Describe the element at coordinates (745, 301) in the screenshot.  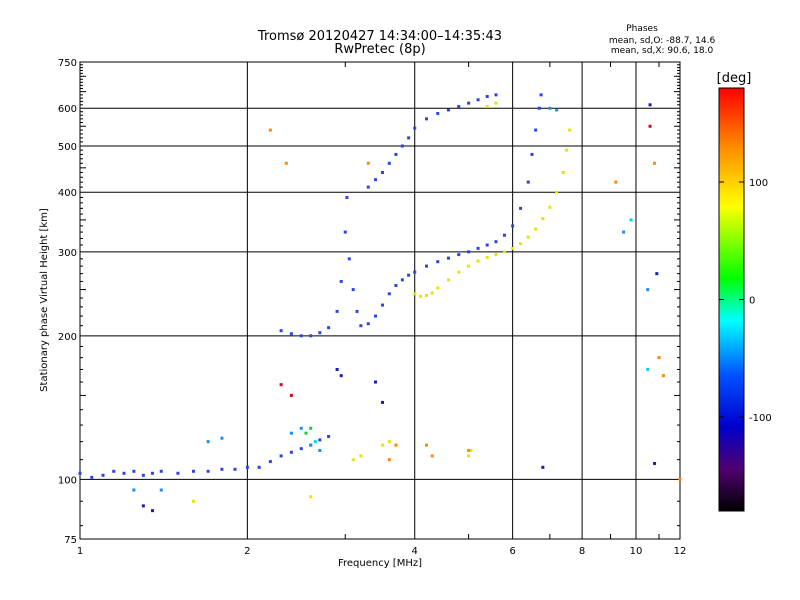
I see `colorbar-ticks: 100 0 -100` at that location.